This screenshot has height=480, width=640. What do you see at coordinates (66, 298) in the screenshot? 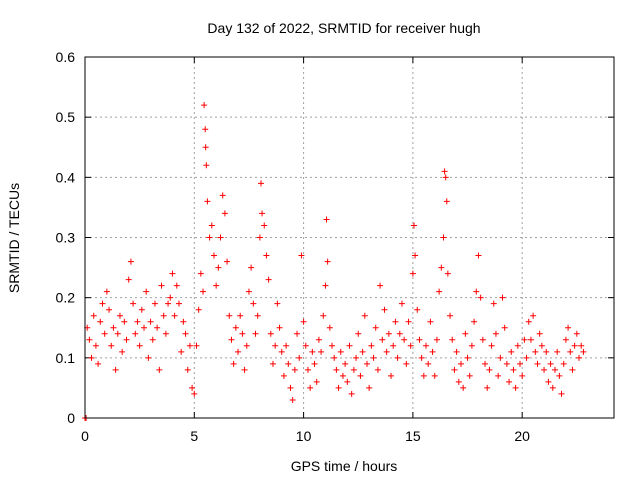
I see `y-tick-label: 0.2` at bounding box center [66, 298].